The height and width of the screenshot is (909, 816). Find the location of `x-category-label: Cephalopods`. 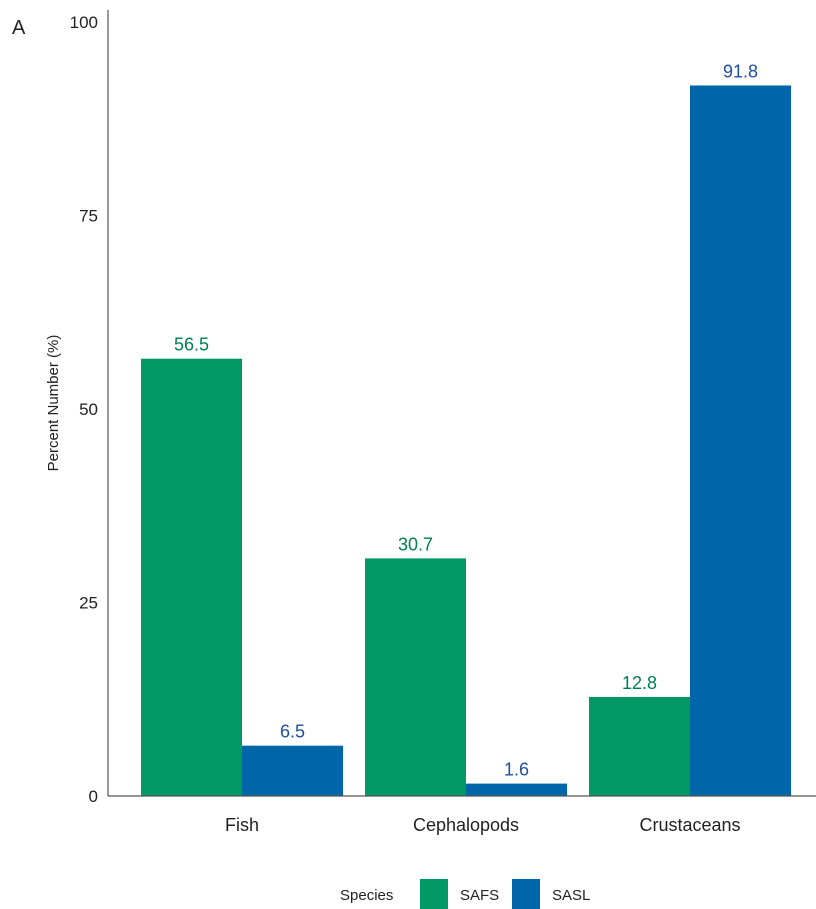

x-category-label: Cephalopods is located at coordinates (466, 825).